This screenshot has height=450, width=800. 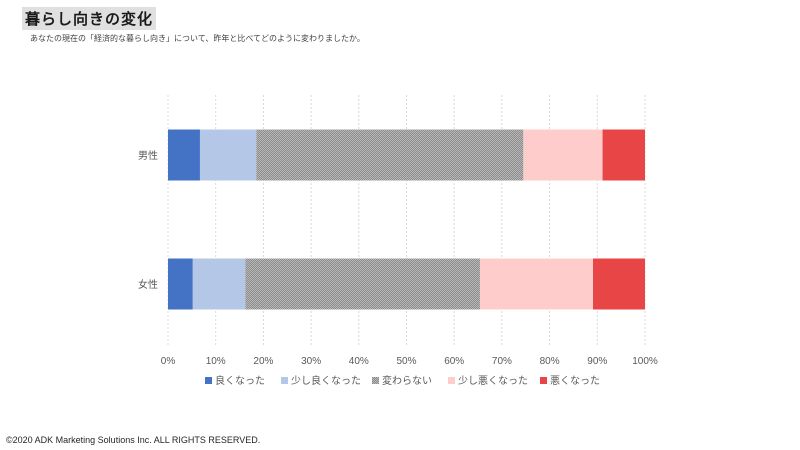 I want to click on legend-label: 良くなった, so click(x=240, y=380).